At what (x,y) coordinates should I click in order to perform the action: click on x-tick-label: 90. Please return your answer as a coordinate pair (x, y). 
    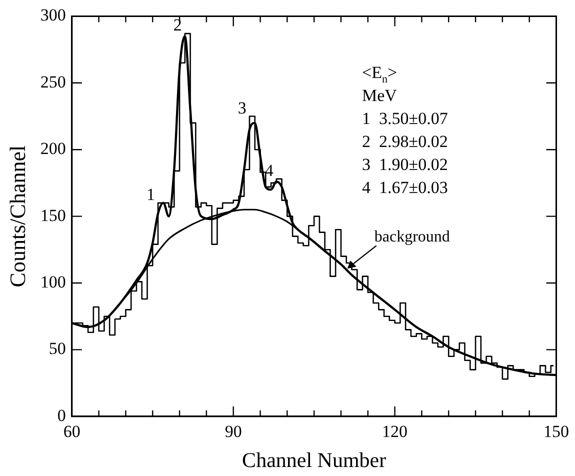
    Looking at the image, I should click on (233, 432).